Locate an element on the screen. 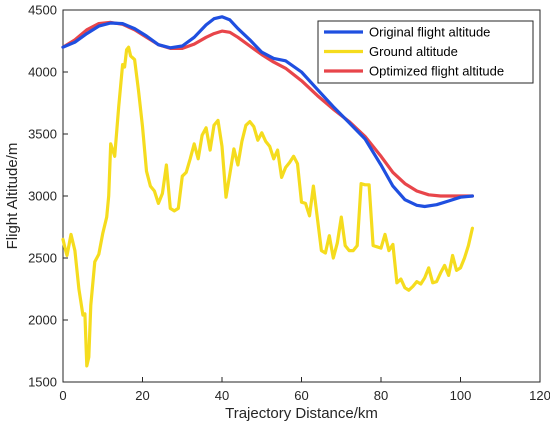 The image size is (550, 433). y-tick-label: 4000 is located at coordinates (42, 72).